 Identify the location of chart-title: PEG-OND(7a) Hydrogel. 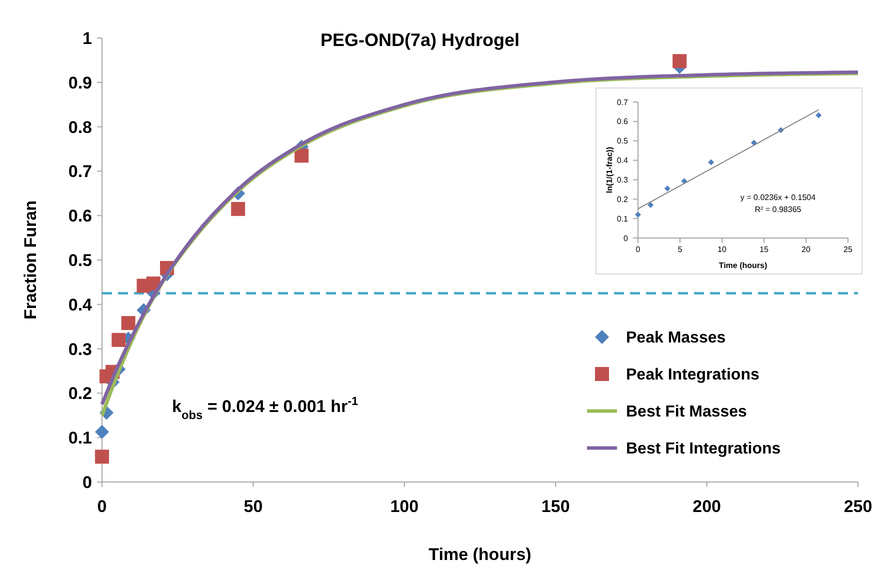
(420, 40).